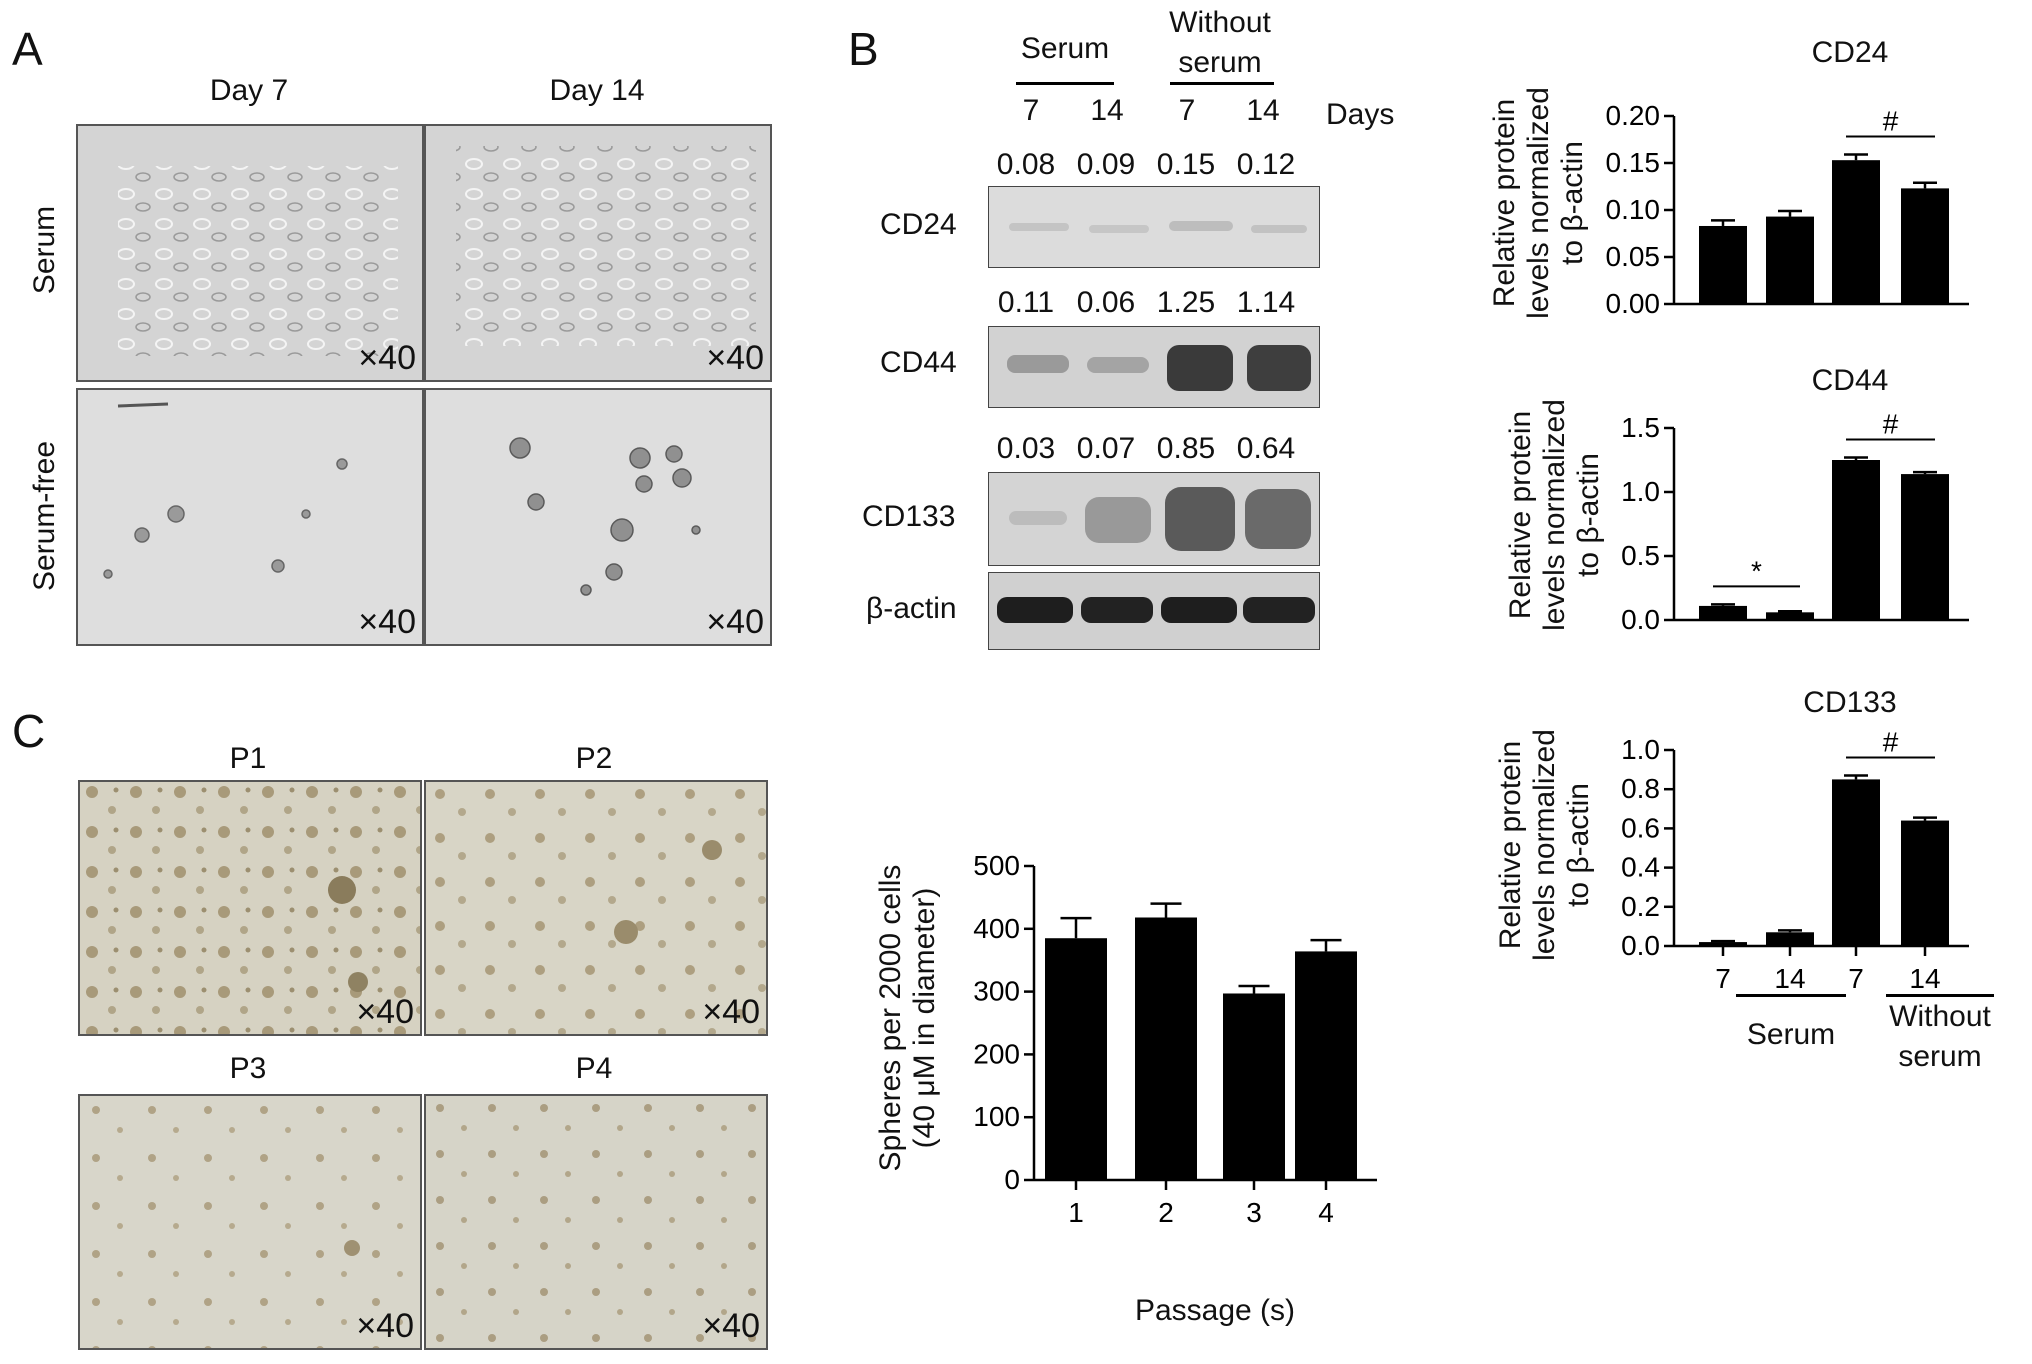 The image size is (2032, 1364). What do you see at coordinates (598, 253) in the screenshot?
I see `micrograph-serum-day14: ×40` at bounding box center [598, 253].